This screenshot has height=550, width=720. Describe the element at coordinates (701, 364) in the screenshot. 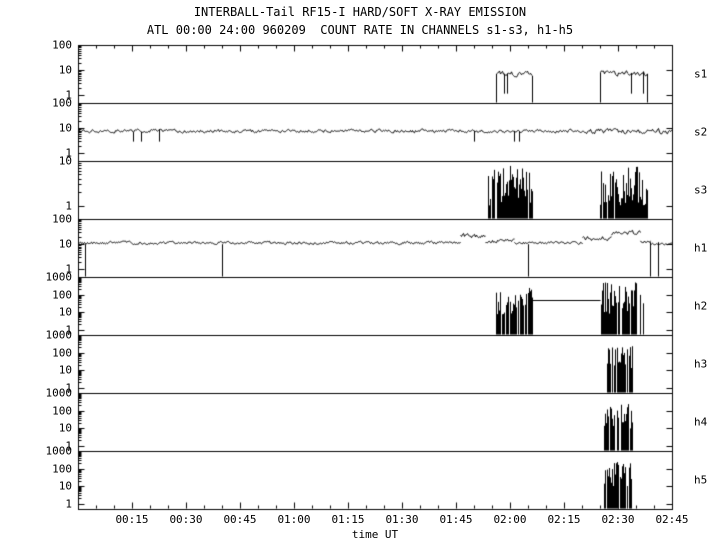

I see `channel-label: h3` at that location.